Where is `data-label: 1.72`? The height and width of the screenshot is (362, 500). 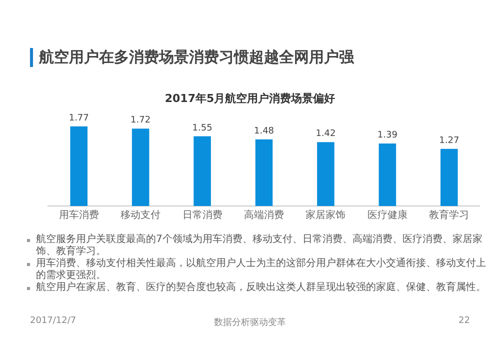
data-label: 1.72 is located at coordinates (140, 121).